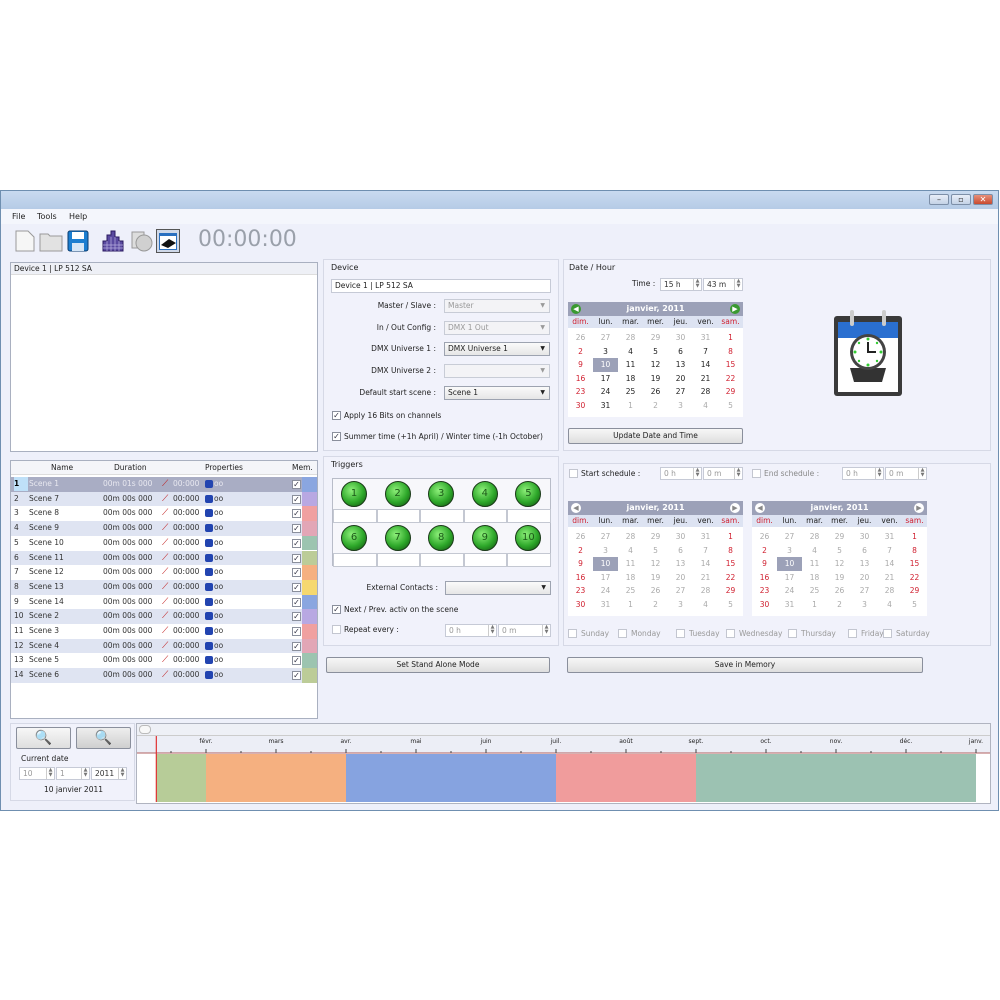 Image resolution: width=1000 pixels, height=1000 pixels. Describe the element at coordinates (164, 543) in the screenshot. I see `table-row: 5 Scene 10 00m 00s 000 ⟋ 00:000 oo ✓` at that location.